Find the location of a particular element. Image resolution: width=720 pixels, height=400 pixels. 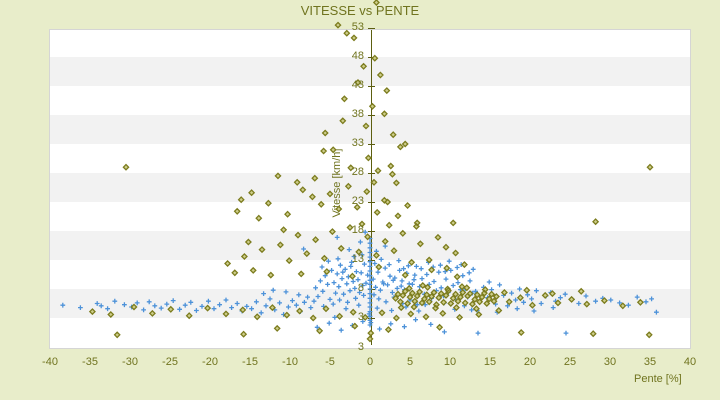

y-tick-label: 43 is located at coordinates (357, 85).